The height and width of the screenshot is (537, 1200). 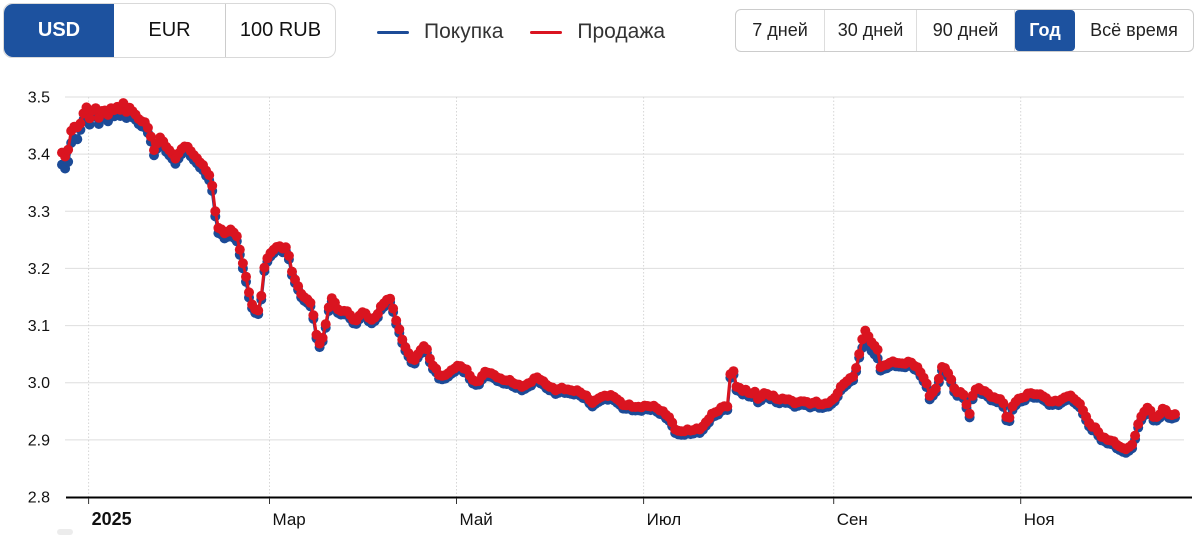 What do you see at coordinates (39, 440) in the screenshot?
I see `svg-text: 2.9` at bounding box center [39, 440].